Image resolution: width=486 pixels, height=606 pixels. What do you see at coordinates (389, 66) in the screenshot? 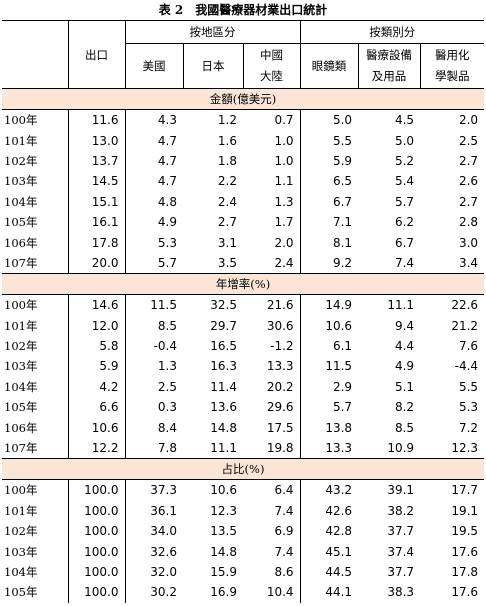
I see `column-header: 醫療設備 及用品` at bounding box center [389, 66].